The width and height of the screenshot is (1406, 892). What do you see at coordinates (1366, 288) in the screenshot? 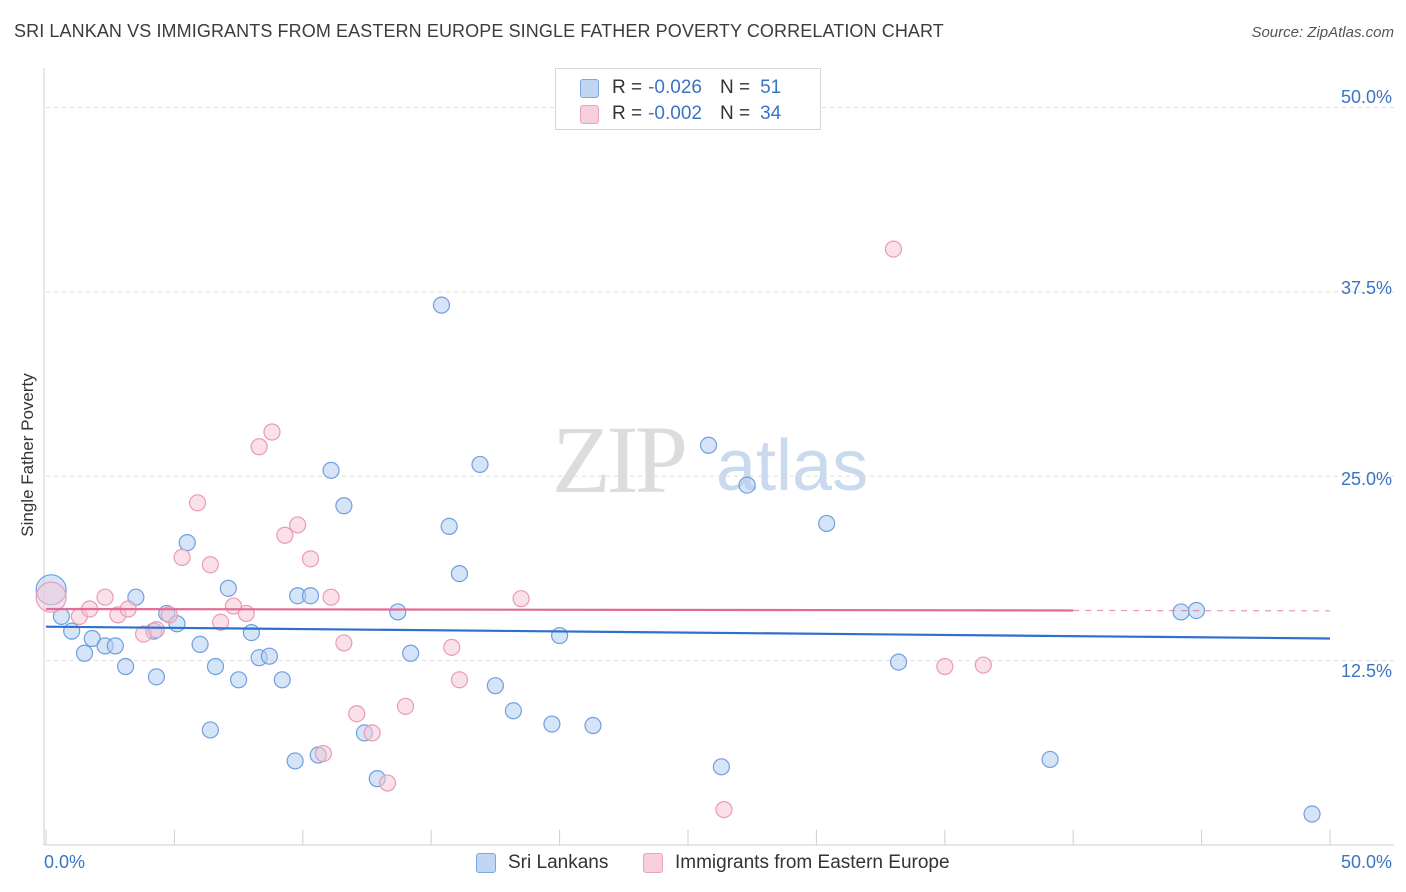
I see `y-tick-label-37-5: 37.5%` at bounding box center [1366, 288].